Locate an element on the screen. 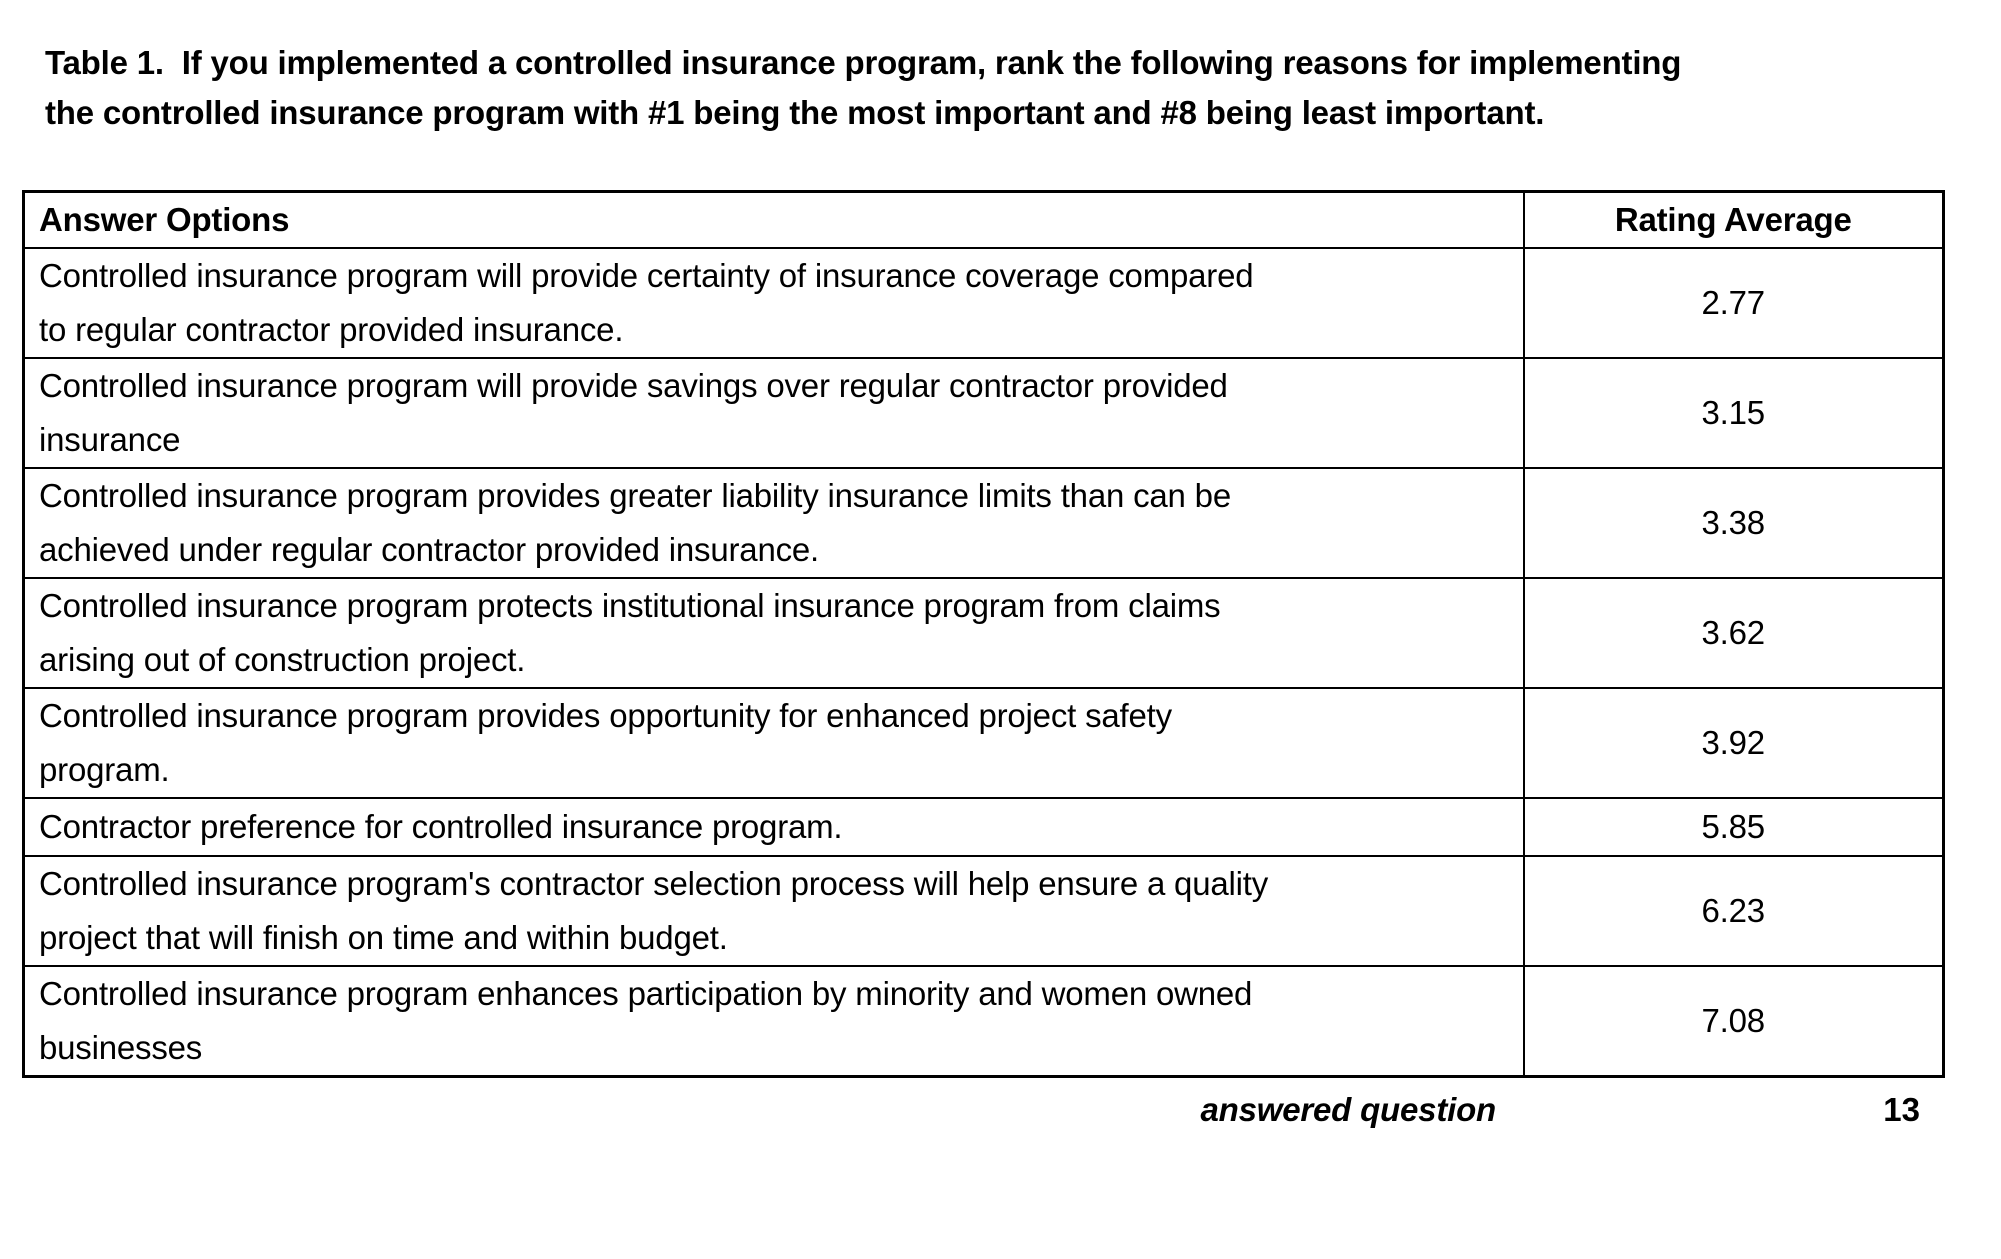  answer-options-header: Answer Options is located at coordinates (773, 219).